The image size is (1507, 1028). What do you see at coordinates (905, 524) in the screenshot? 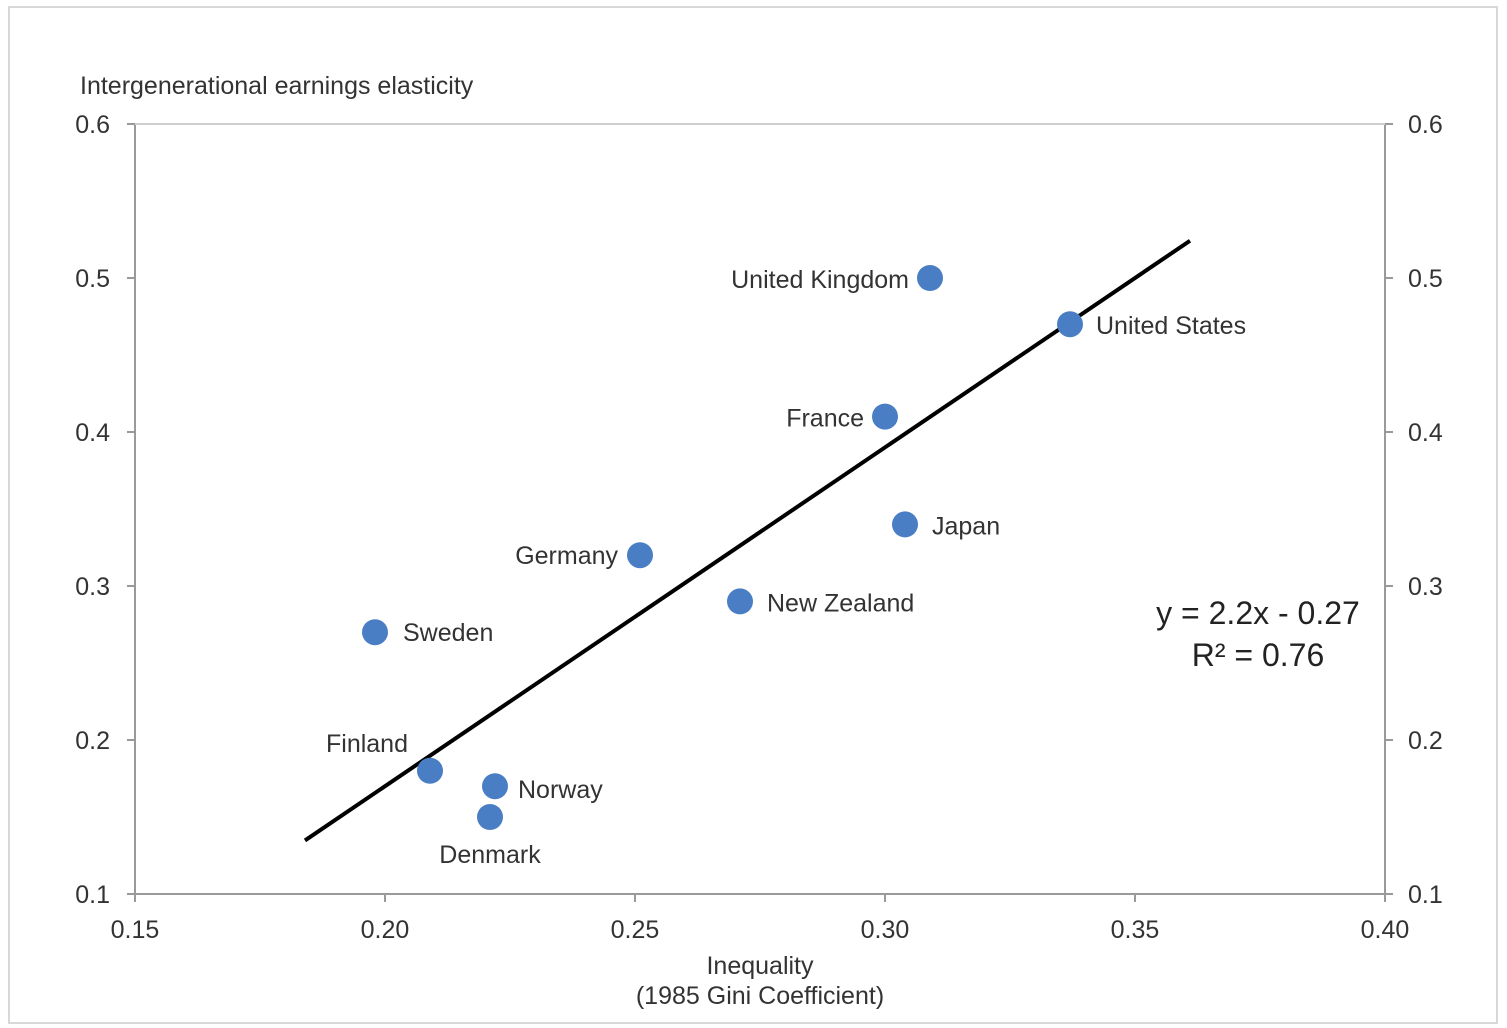
I see `data-point-japan` at bounding box center [905, 524].